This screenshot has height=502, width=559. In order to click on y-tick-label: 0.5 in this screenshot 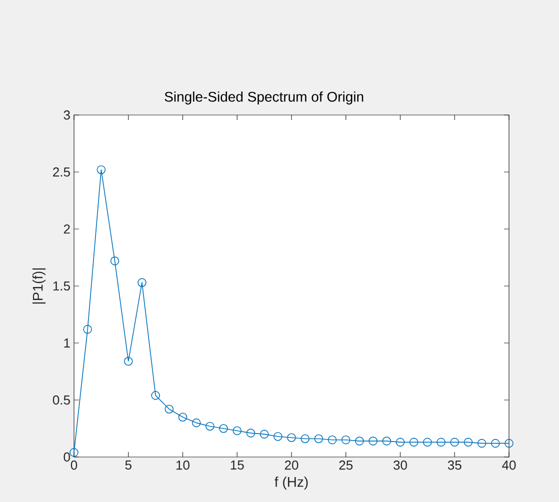, I will do `click(61, 400)`.